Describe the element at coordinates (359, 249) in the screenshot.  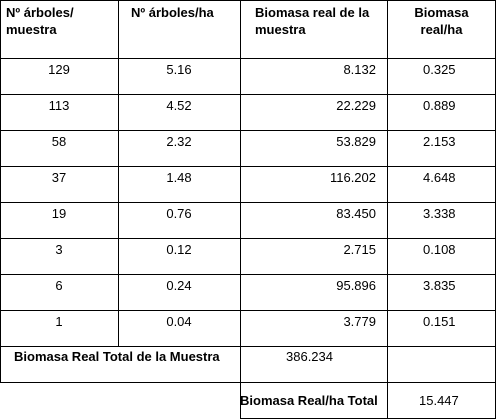
I see `table-cell: 2.715` at that location.